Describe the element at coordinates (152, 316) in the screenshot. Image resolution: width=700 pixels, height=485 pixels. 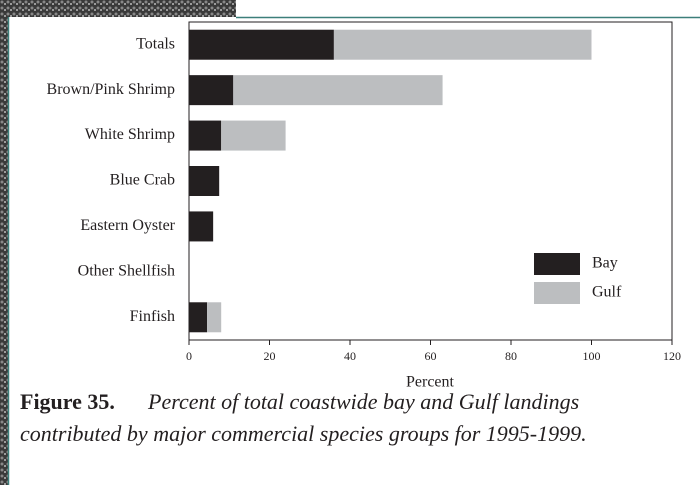
I see `y-tick-label: Finfish` at that location.